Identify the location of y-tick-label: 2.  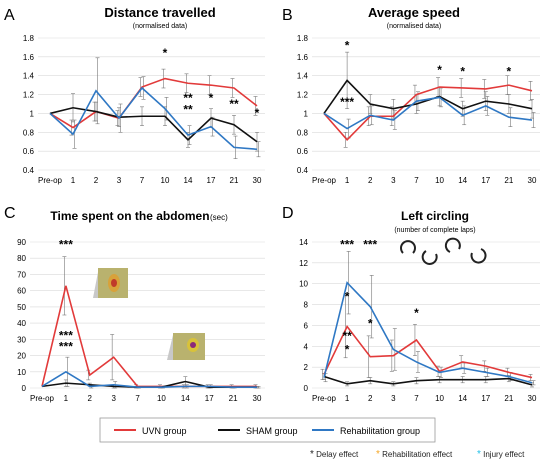
(306, 367).